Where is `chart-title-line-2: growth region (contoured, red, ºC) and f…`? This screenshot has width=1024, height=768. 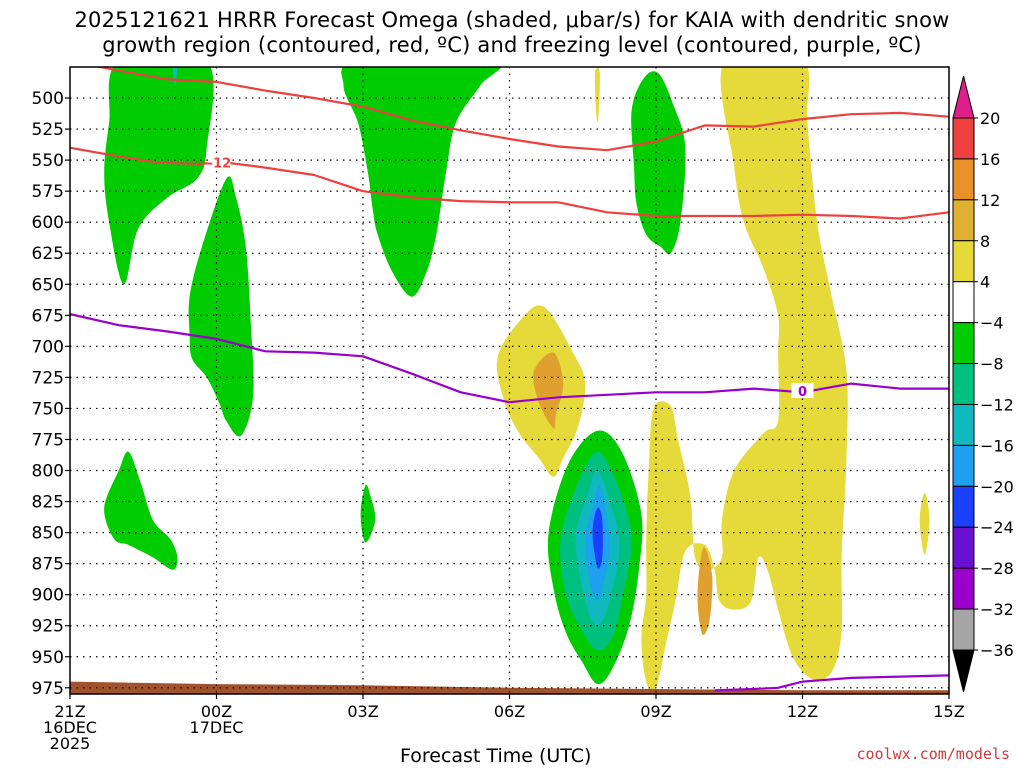
chart-title-line-2: growth region (contoured, red, ºC) and f… is located at coordinates (512, 45).